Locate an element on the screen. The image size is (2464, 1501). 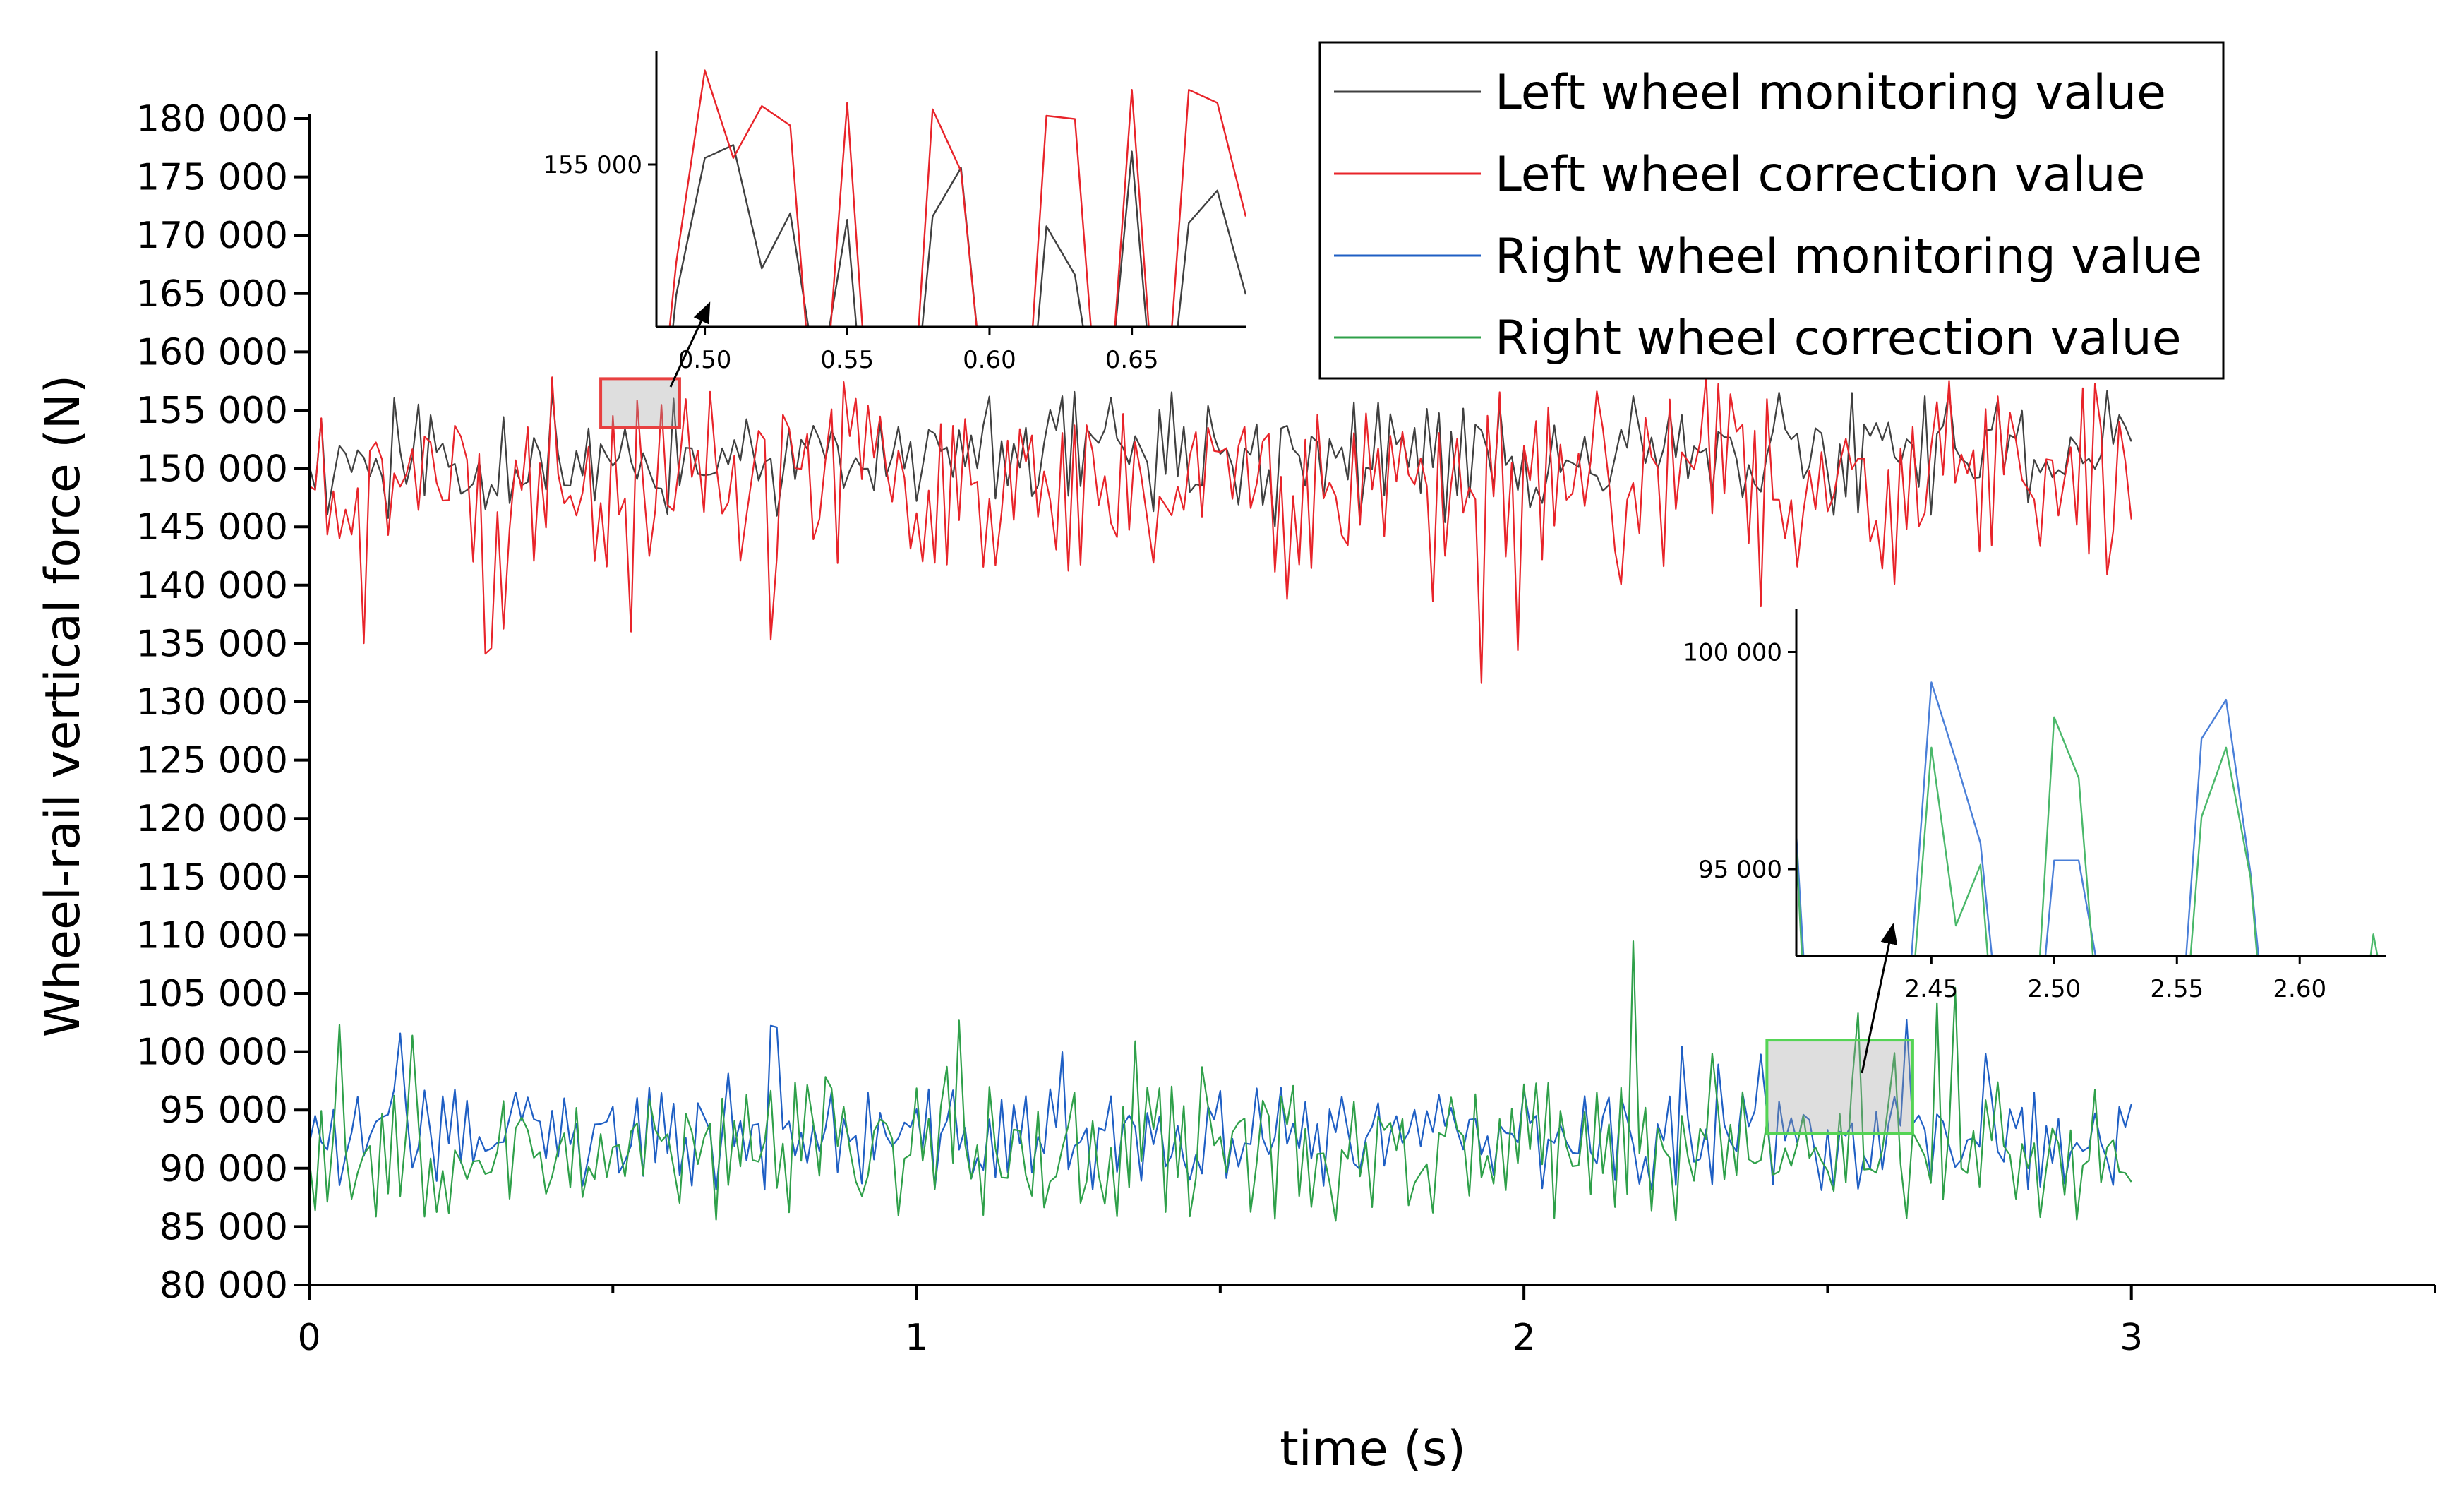
inset-x-tick-label: 2.60 is located at coordinates (2299, 989).